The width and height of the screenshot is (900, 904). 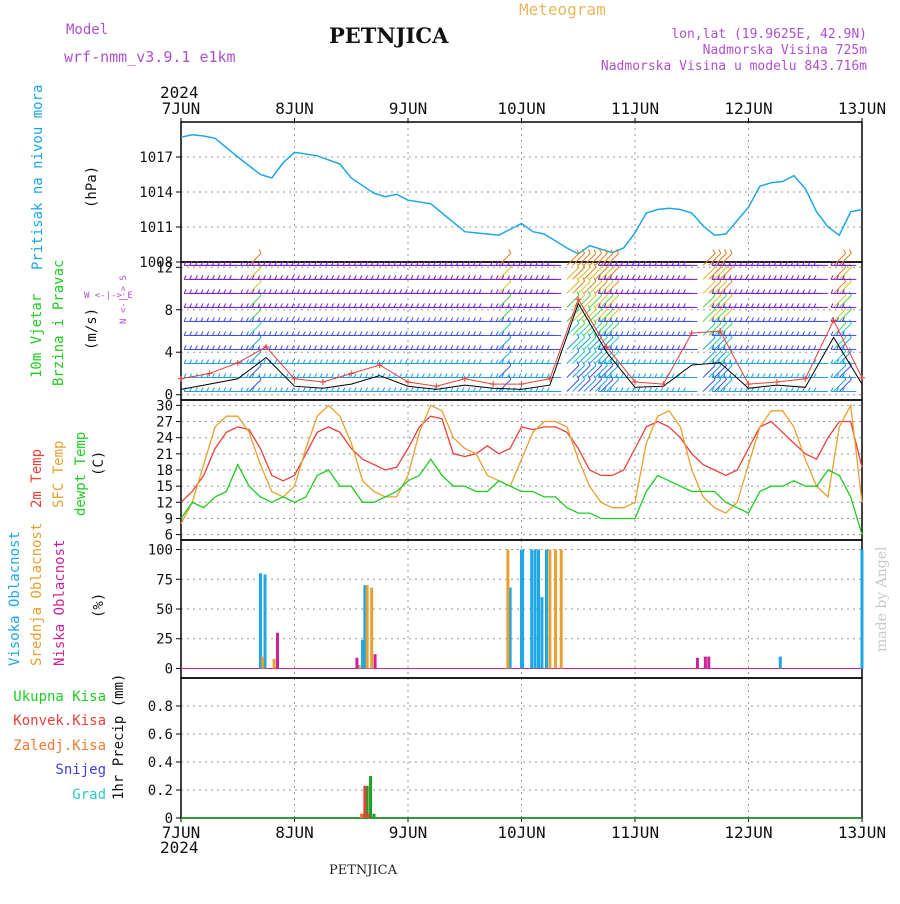 I want to click on time-label-top: 7JUN, so click(x=181, y=108).